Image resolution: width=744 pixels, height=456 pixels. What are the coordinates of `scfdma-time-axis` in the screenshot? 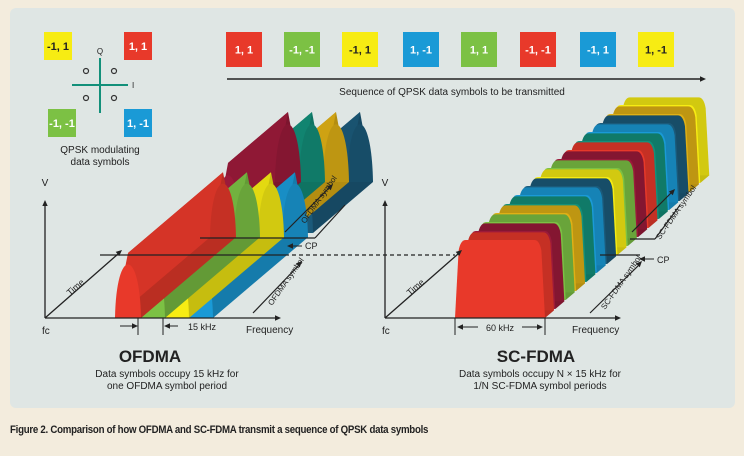 It's located at (421, 286).